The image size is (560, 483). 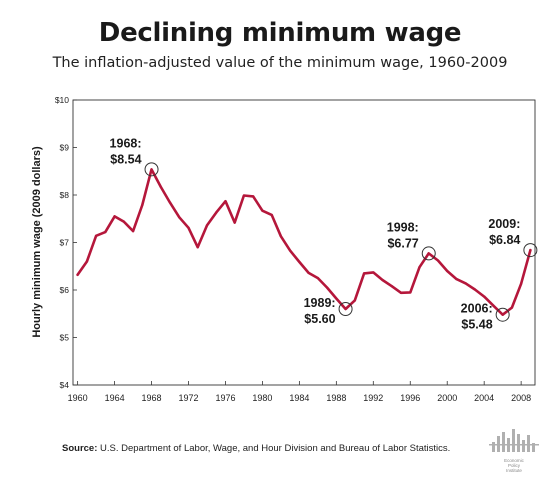 What do you see at coordinates (65, 243) in the screenshot?
I see `y-tick-label: $7` at bounding box center [65, 243].